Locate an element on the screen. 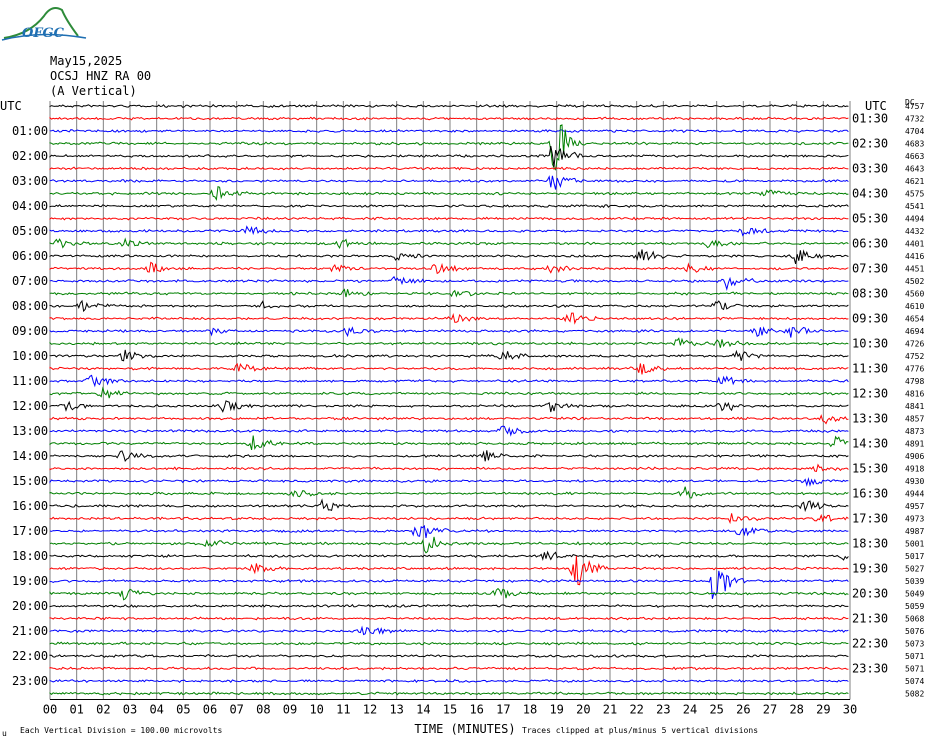 The width and height of the screenshot is (930, 744). left-hour-label: 11:00 is located at coordinates (30, 381).